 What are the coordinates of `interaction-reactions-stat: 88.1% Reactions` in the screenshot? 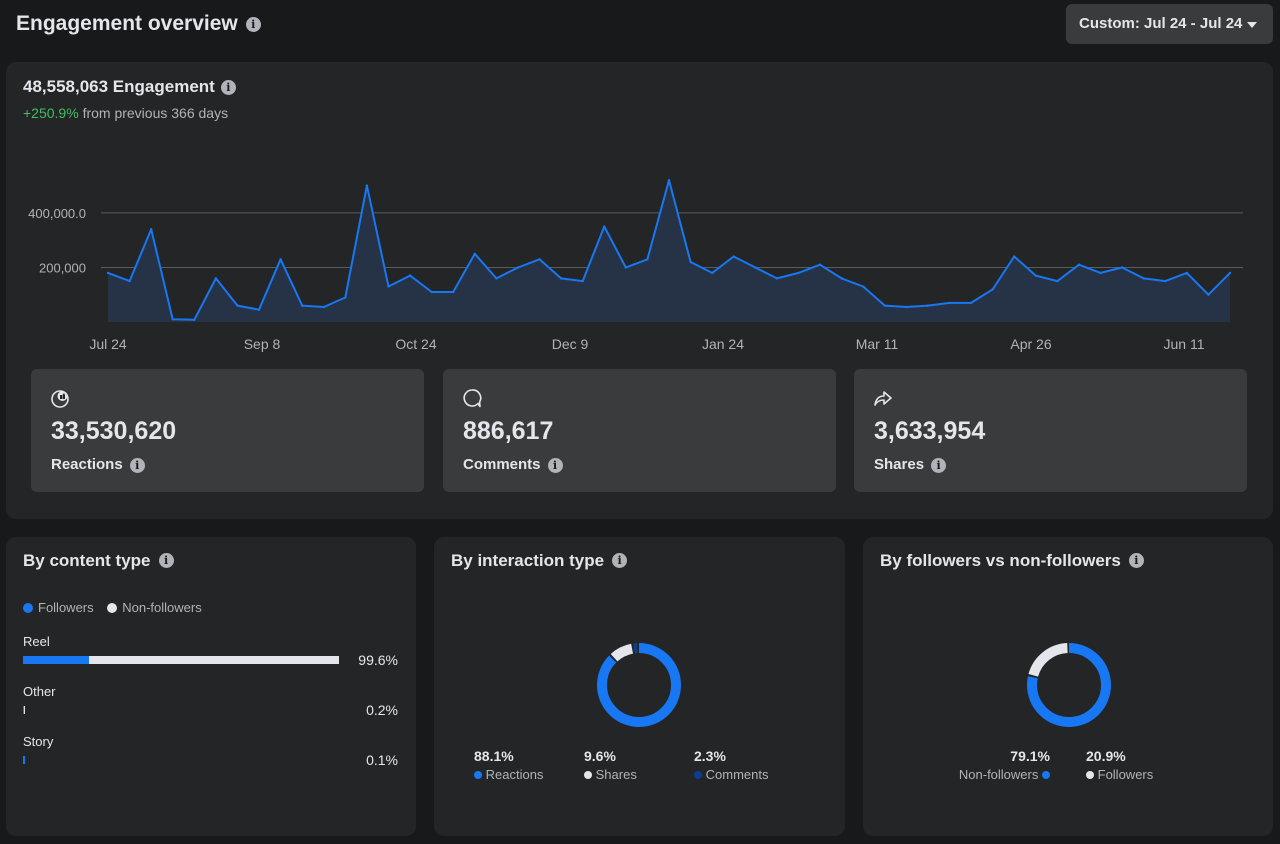 It's located at (508, 765).